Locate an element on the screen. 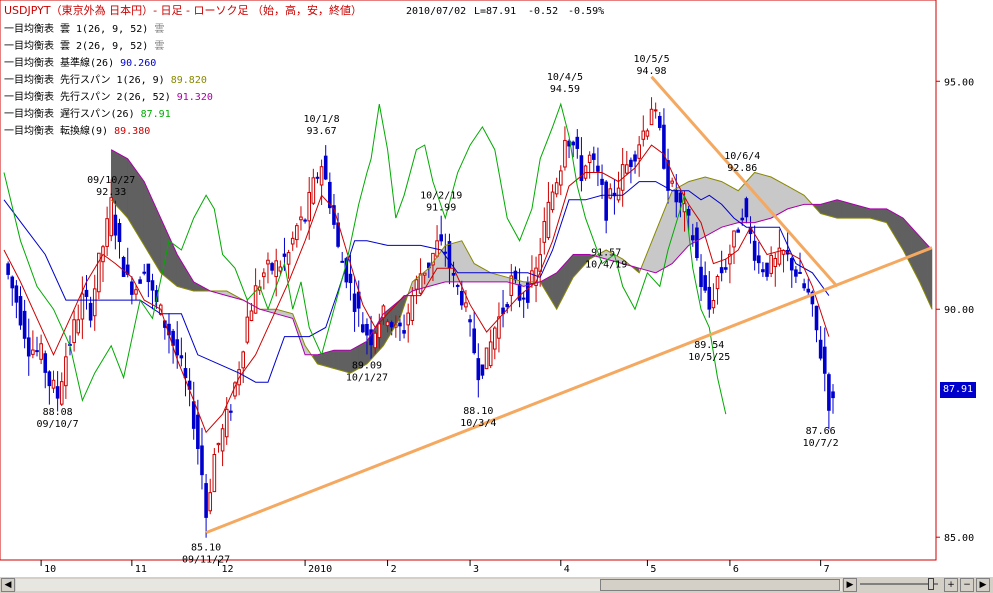 The height and width of the screenshot is (593, 993). header-change: -0.52 is located at coordinates (543, 11).